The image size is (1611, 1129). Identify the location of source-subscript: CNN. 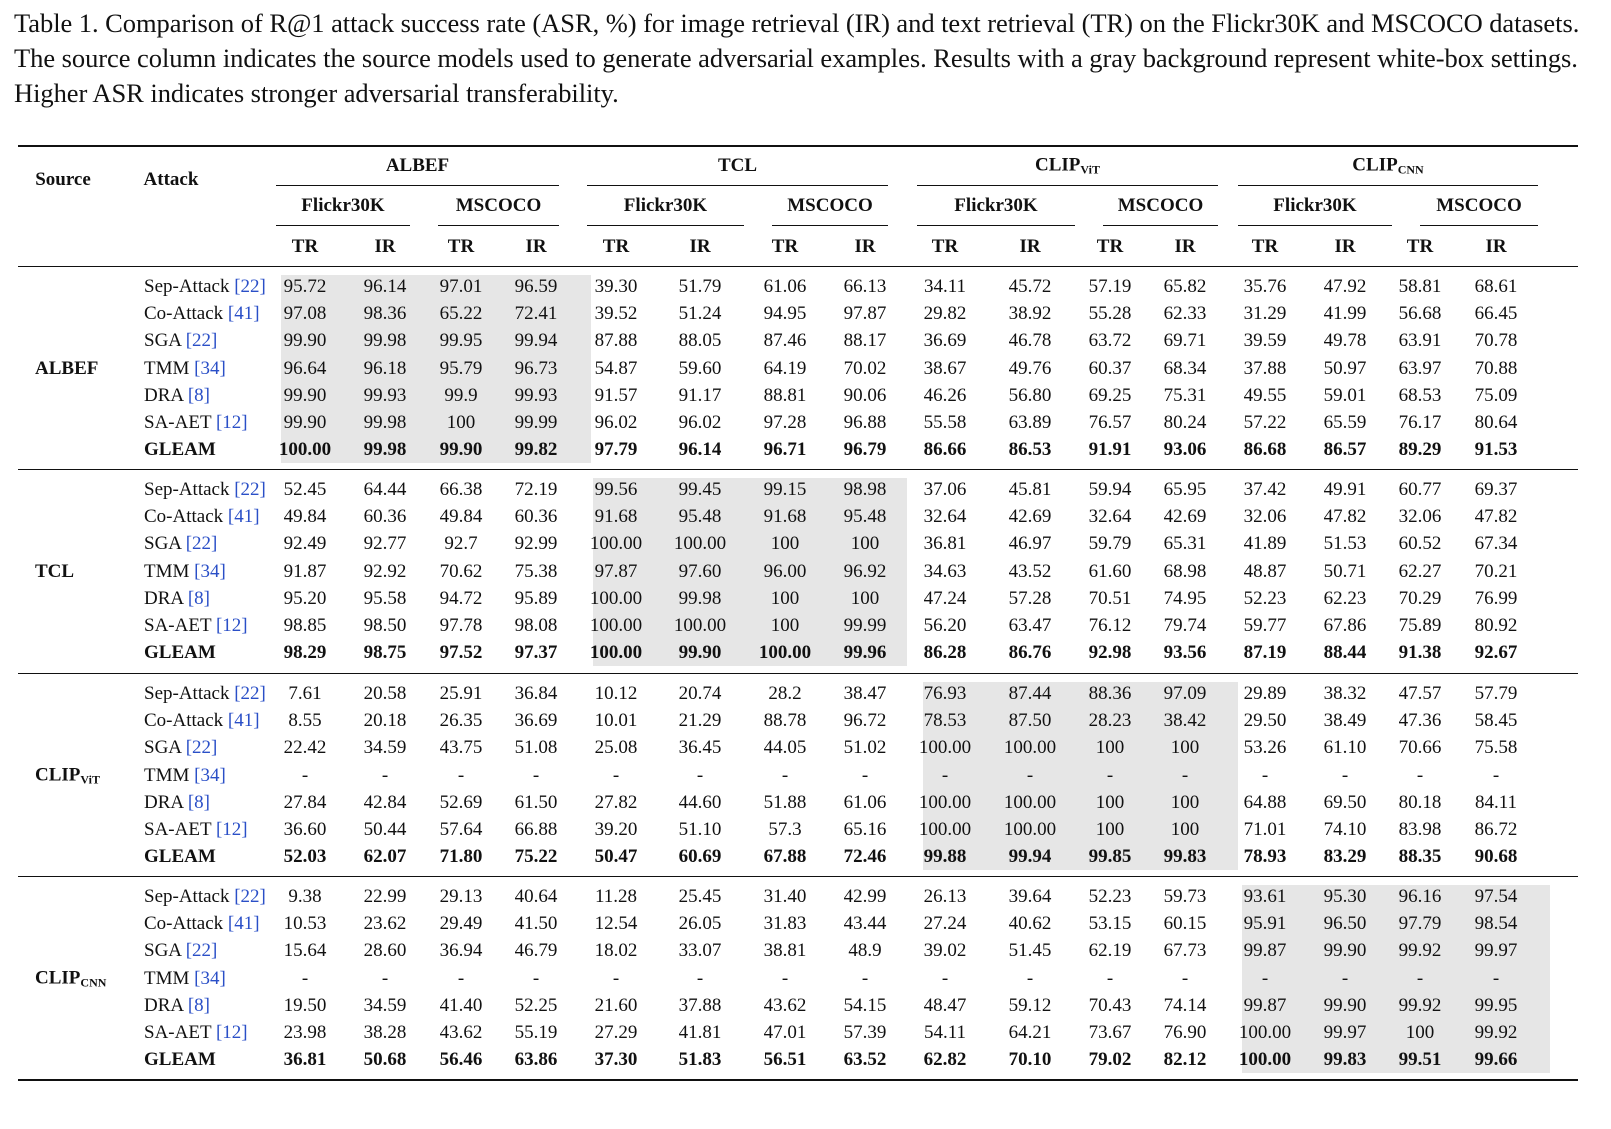
(93, 982).